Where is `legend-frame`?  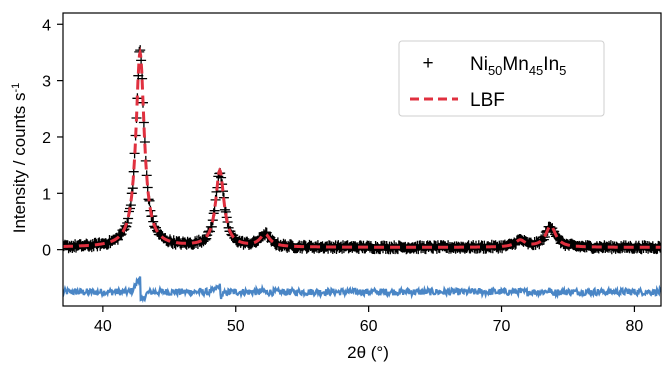
legend-frame is located at coordinates (501, 78).